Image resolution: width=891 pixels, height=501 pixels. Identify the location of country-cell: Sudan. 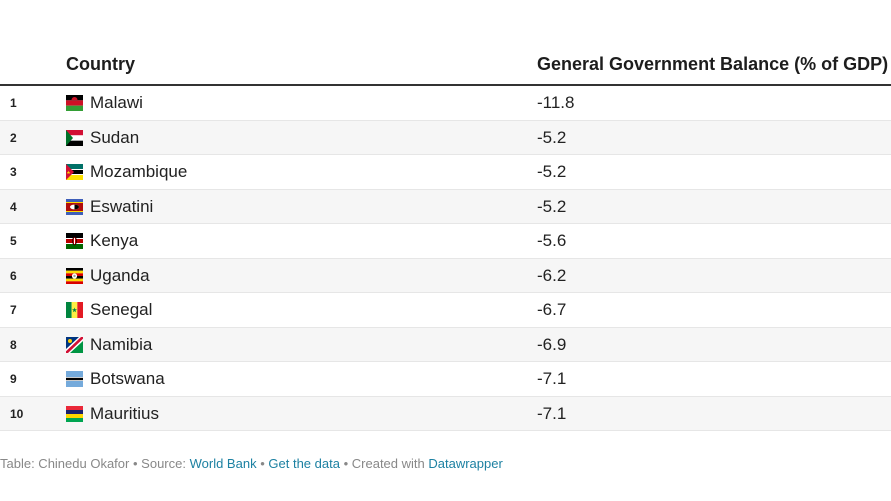
(115, 137).